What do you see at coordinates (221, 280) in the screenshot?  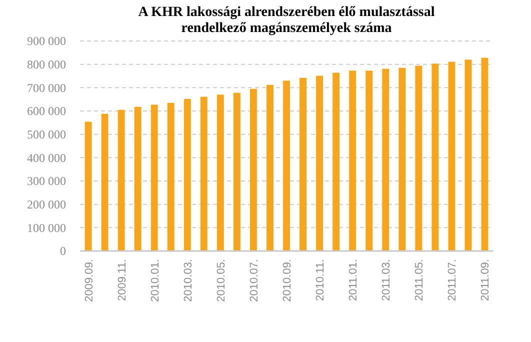 I see `x-tick-label: 2010.05.` at bounding box center [221, 280].